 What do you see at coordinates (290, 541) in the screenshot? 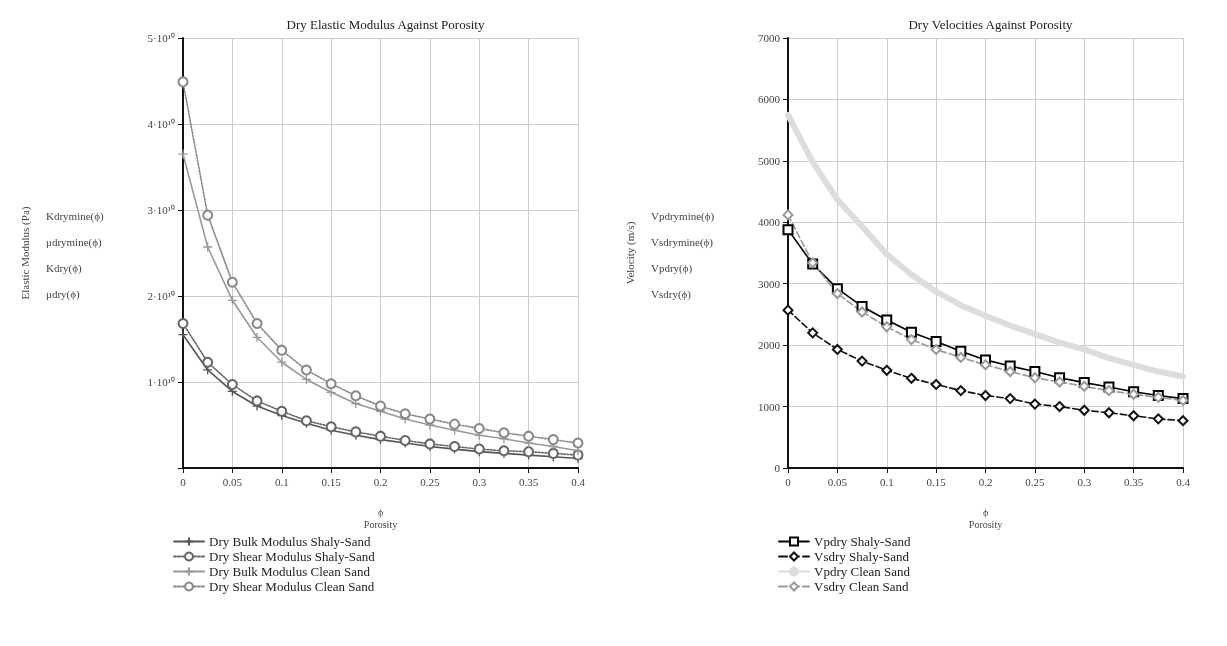
I see `legend-label: Dry Bulk Modulus Shaly-Sand` at bounding box center [290, 541].